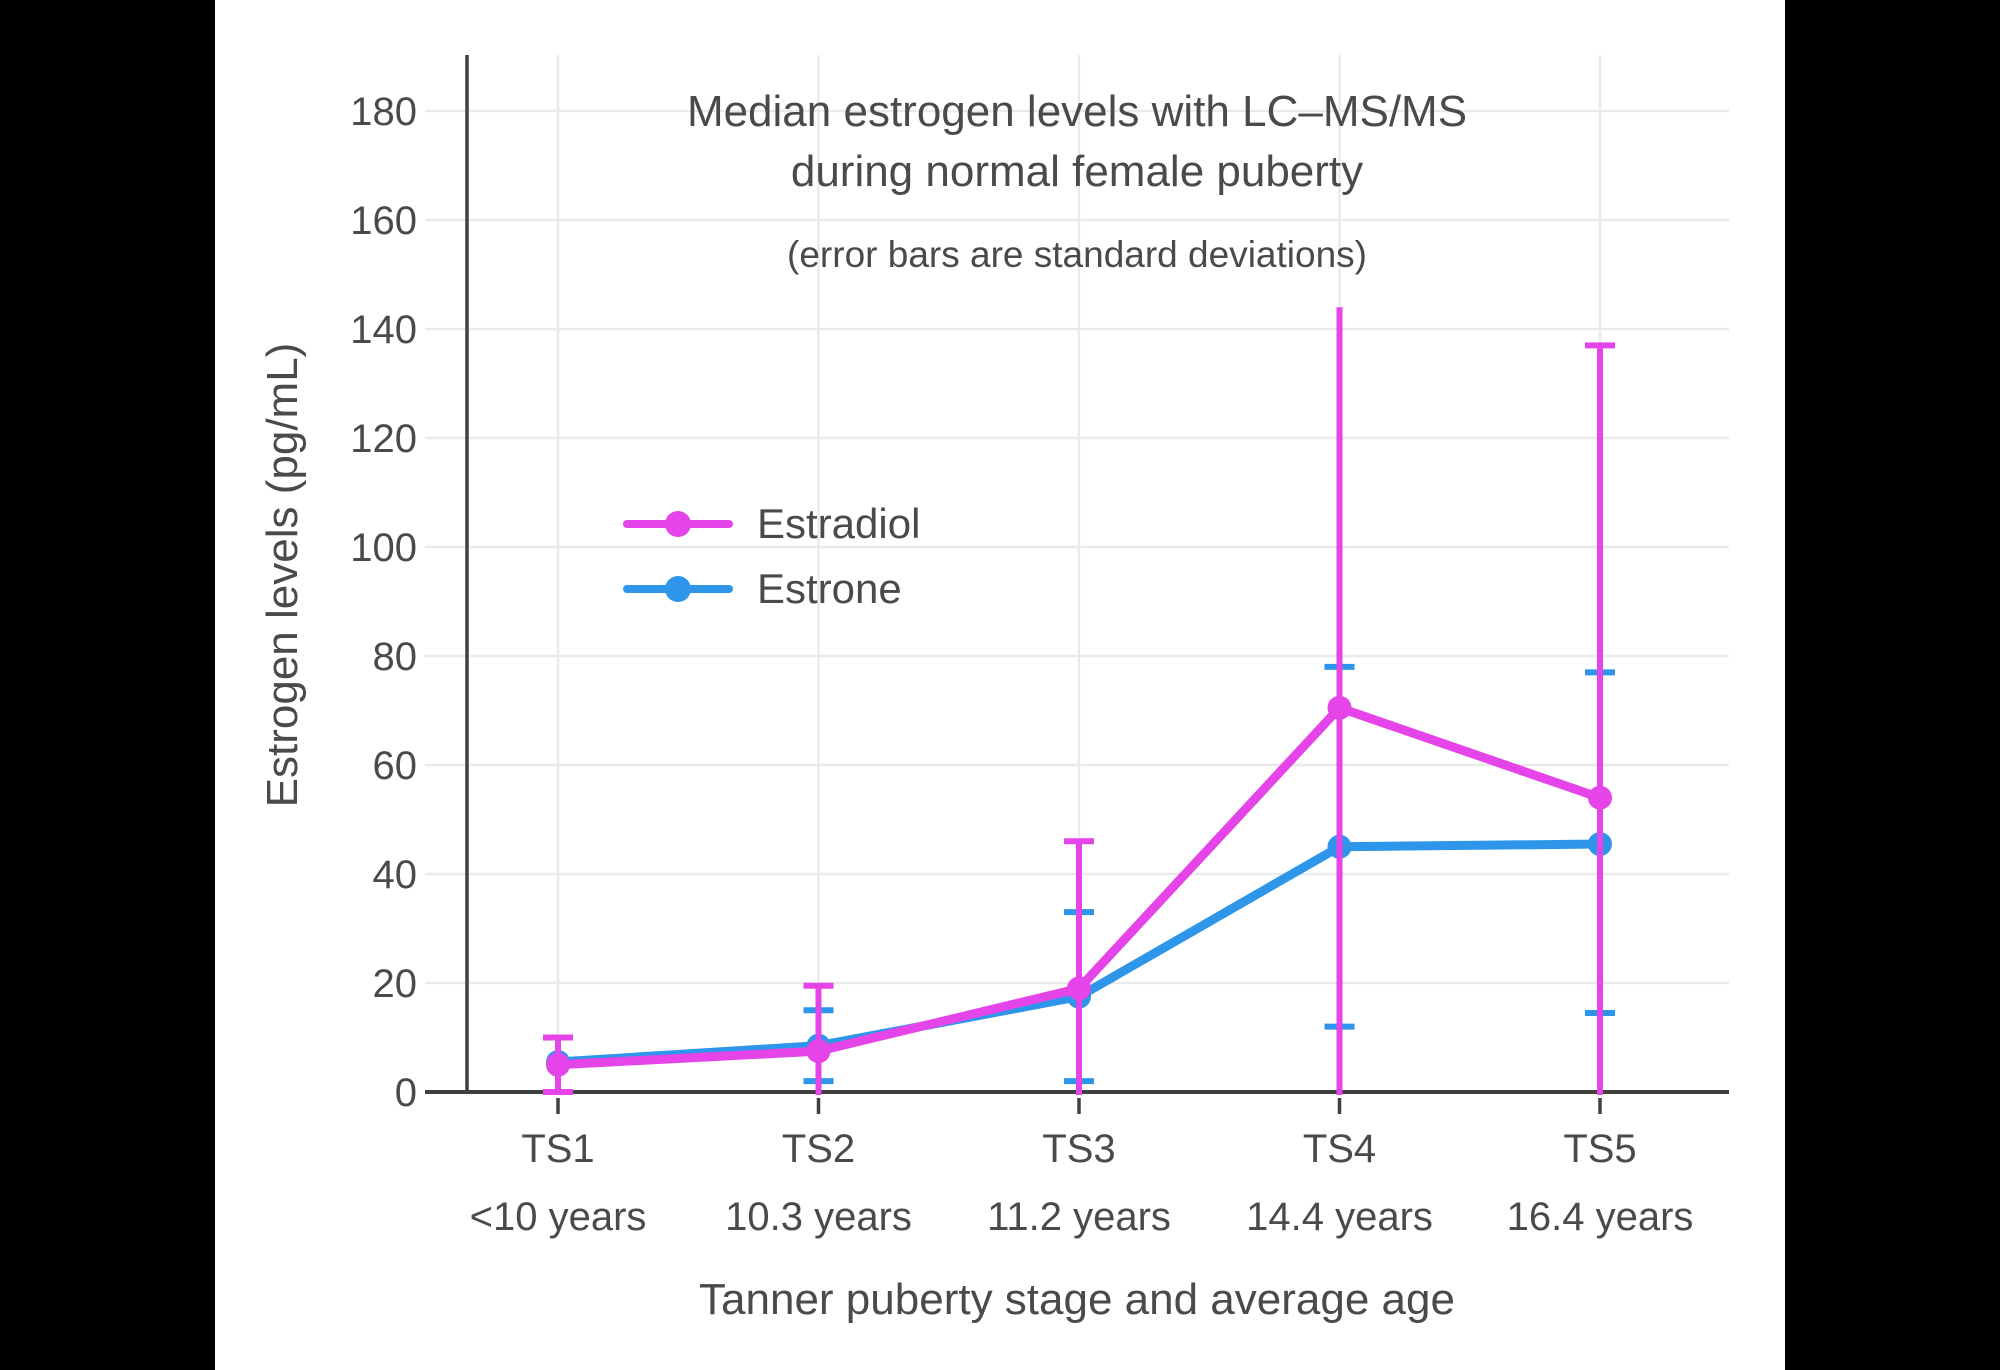  What do you see at coordinates (839, 523) in the screenshot?
I see `legend-label-estradiol: Estradiol` at bounding box center [839, 523].